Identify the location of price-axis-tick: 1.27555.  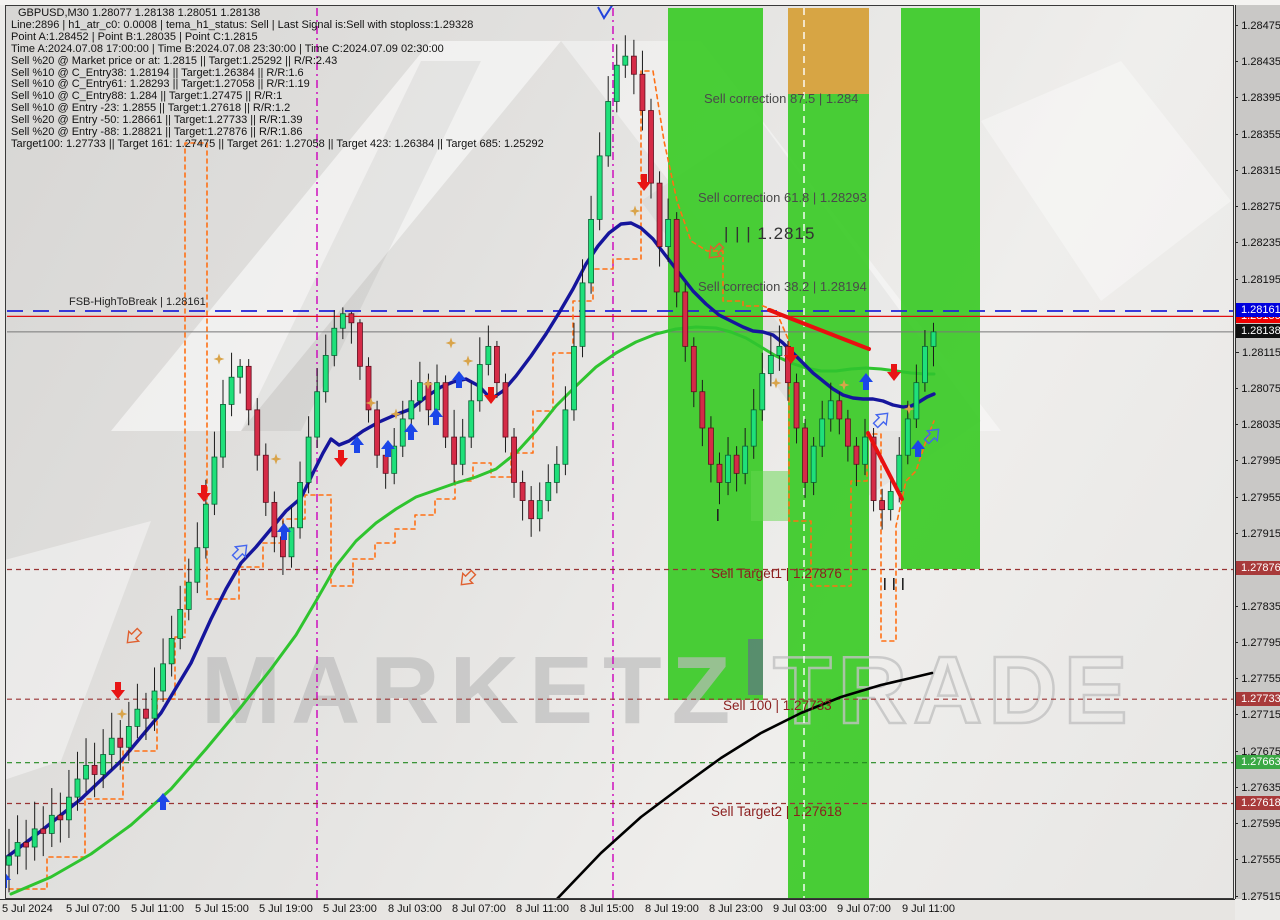
(1258, 859).